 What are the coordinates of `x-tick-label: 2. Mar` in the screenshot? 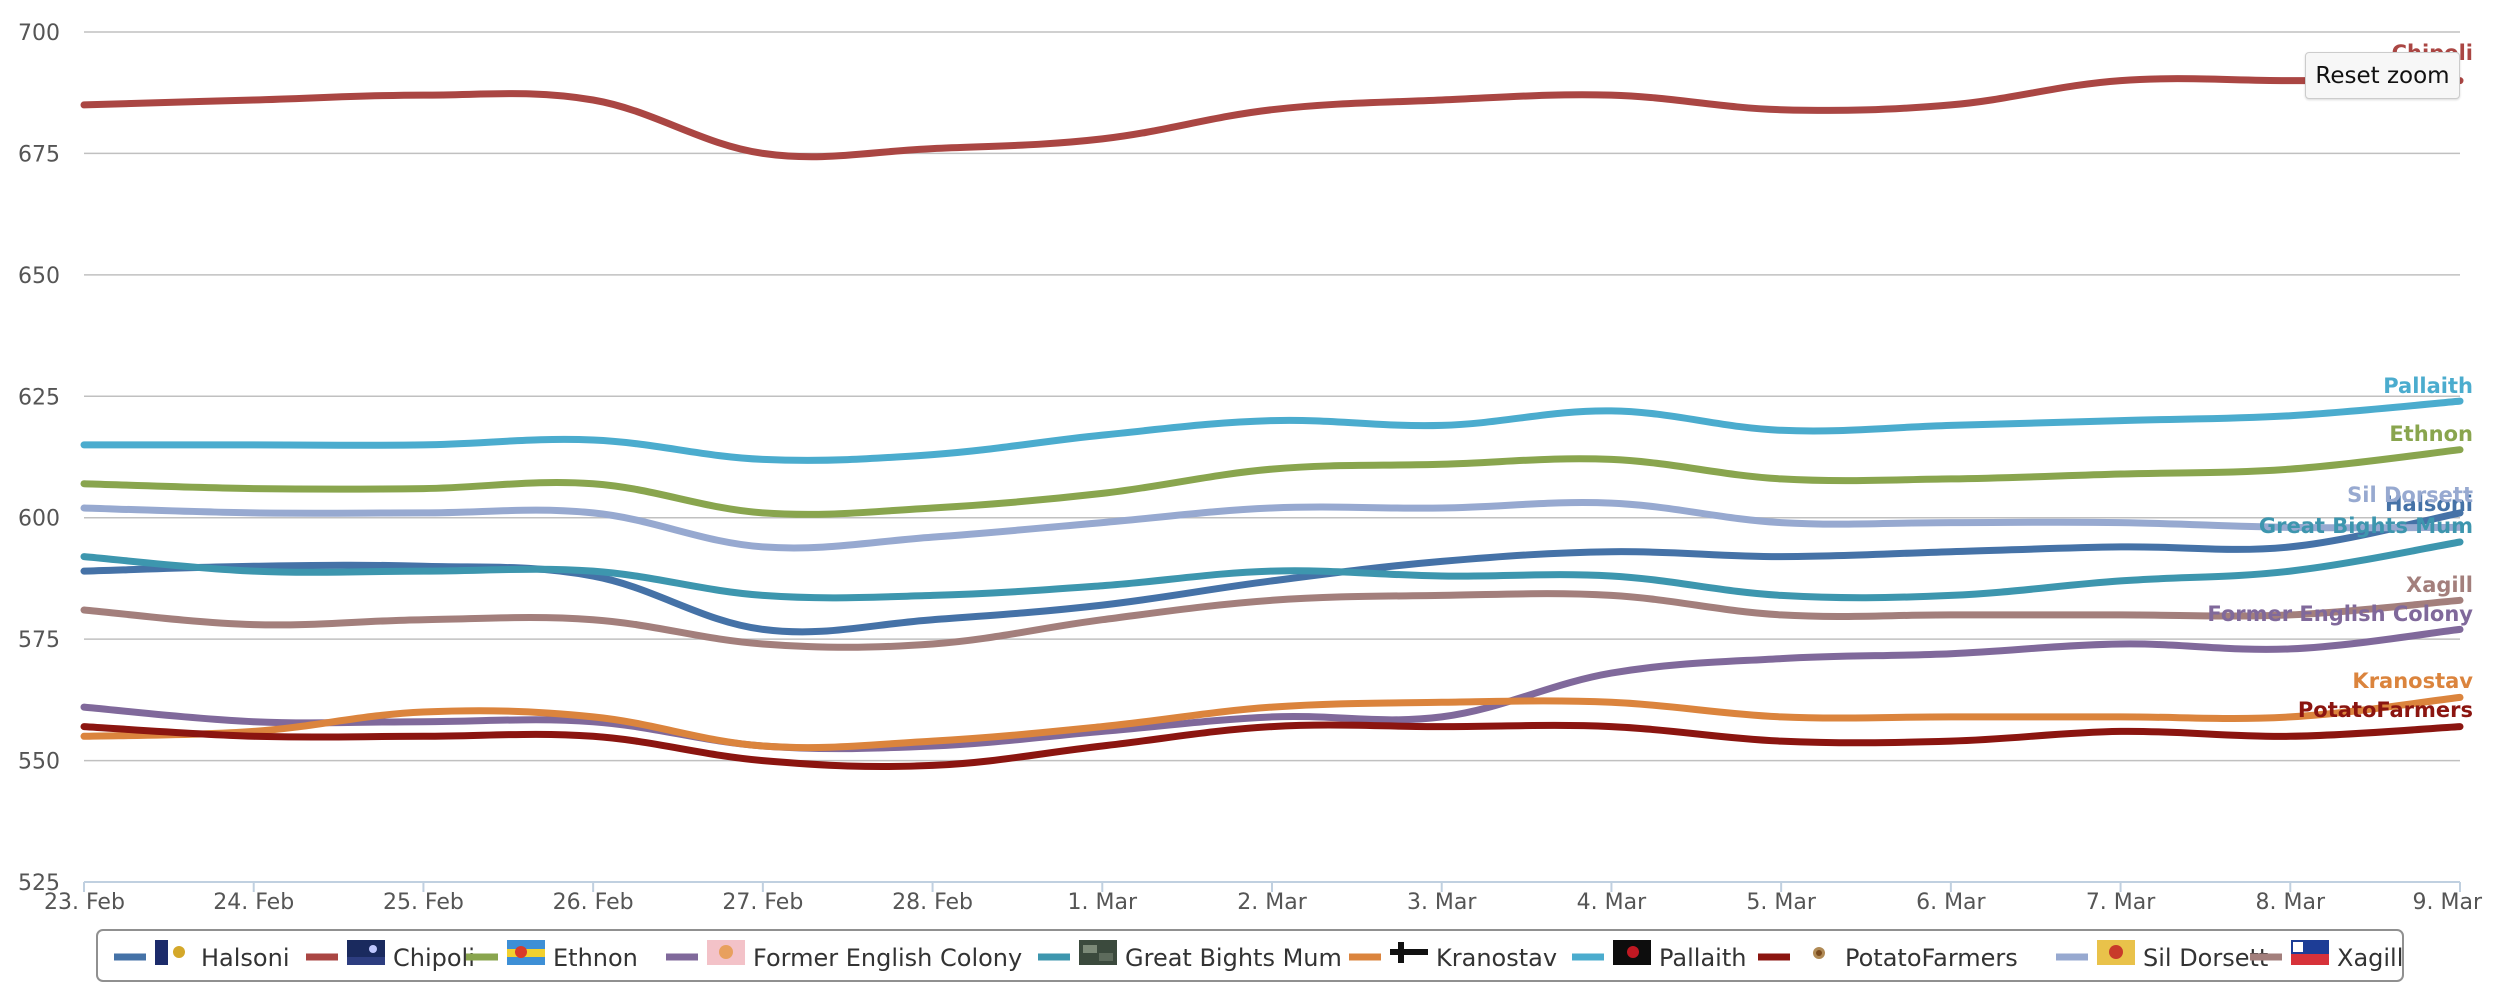 It's located at (1272, 902).